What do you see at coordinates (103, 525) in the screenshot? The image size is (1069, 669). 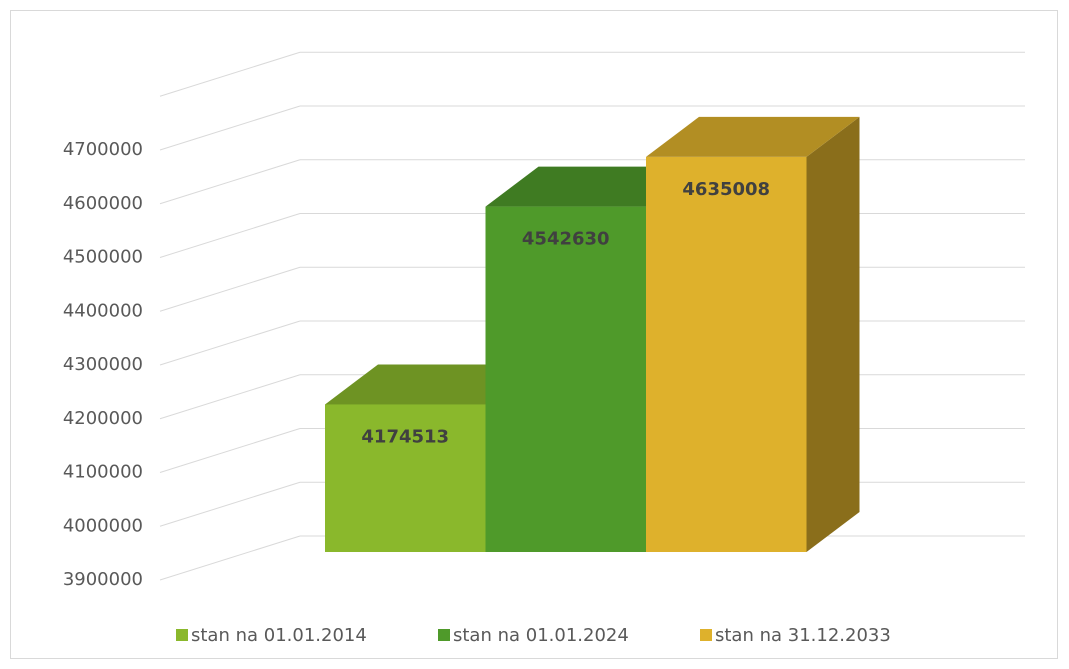 I see `y-tick-label: 4000000` at bounding box center [103, 525].